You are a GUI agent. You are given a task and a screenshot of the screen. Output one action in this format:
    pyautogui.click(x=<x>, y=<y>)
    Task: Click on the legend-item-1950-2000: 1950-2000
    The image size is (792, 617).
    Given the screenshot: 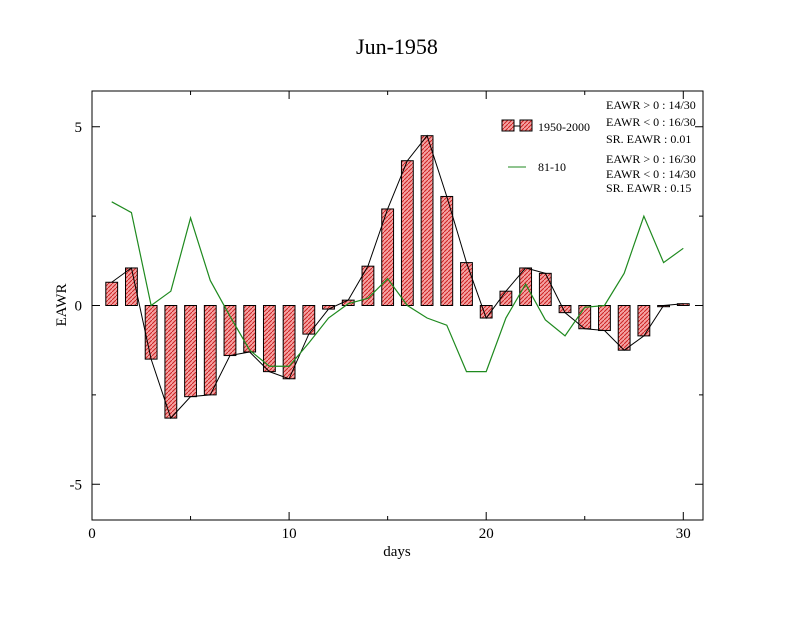 What is the action you would take?
    pyautogui.click(x=545, y=126)
    